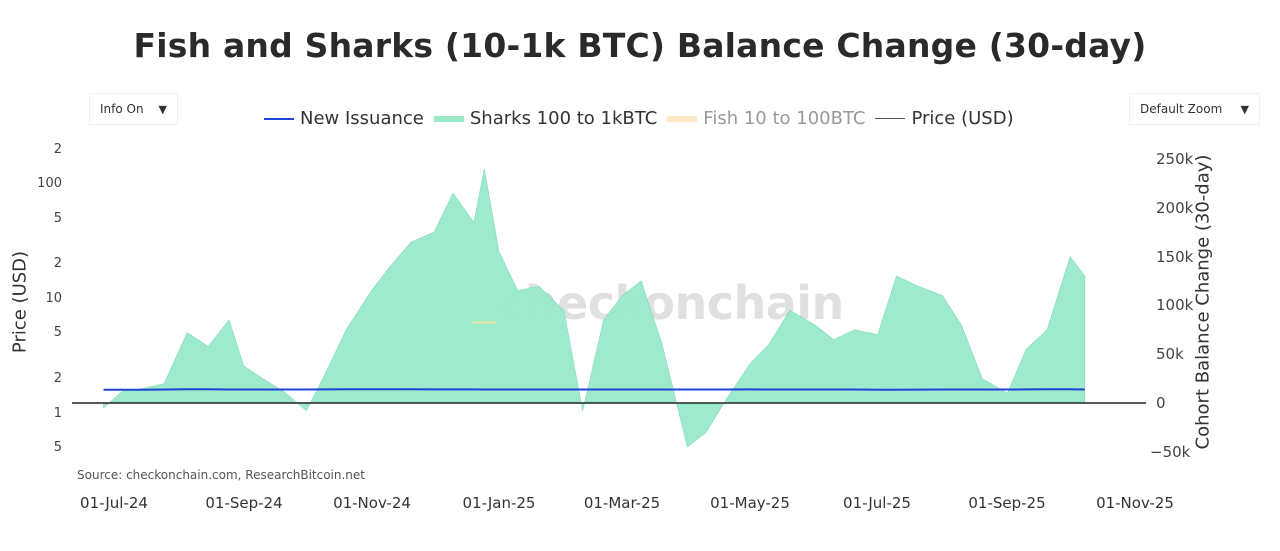 The image size is (1280, 551). What do you see at coordinates (1161, 403) in the screenshot?
I see `right-tick: 0` at bounding box center [1161, 403].